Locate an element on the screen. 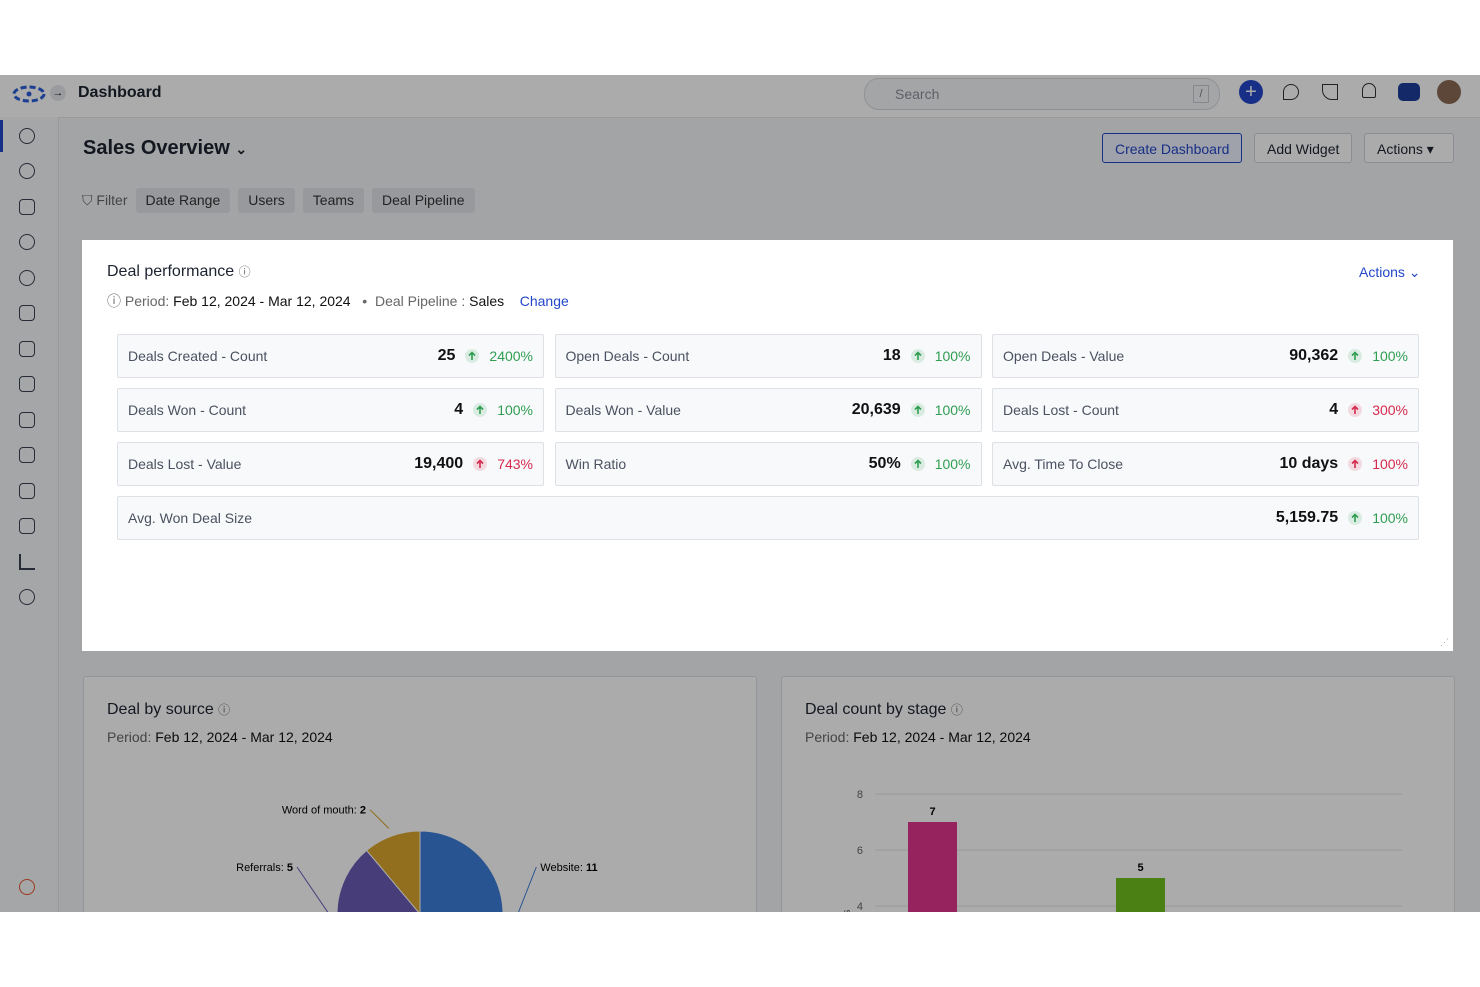 Image resolution: width=1480 pixels, height=987 pixels. pie-chart: Website: 11 Referrals: 5 Word of mouth: 2 is located at coordinates (417, 858).